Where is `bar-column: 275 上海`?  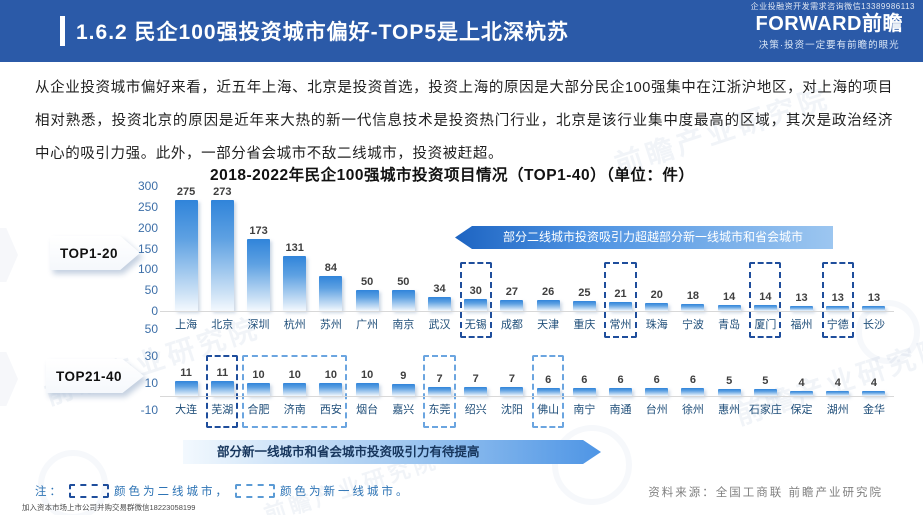 bar-column: 275 上海 is located at coordinates (186, 258).